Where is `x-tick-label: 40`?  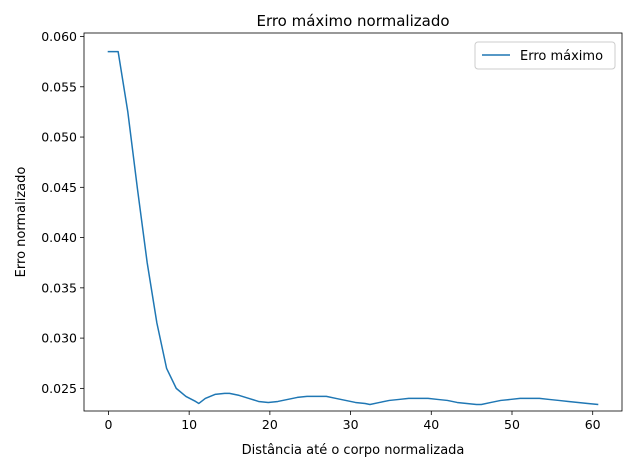 x-tick-label: 40 is located at coordinates (431, 424).